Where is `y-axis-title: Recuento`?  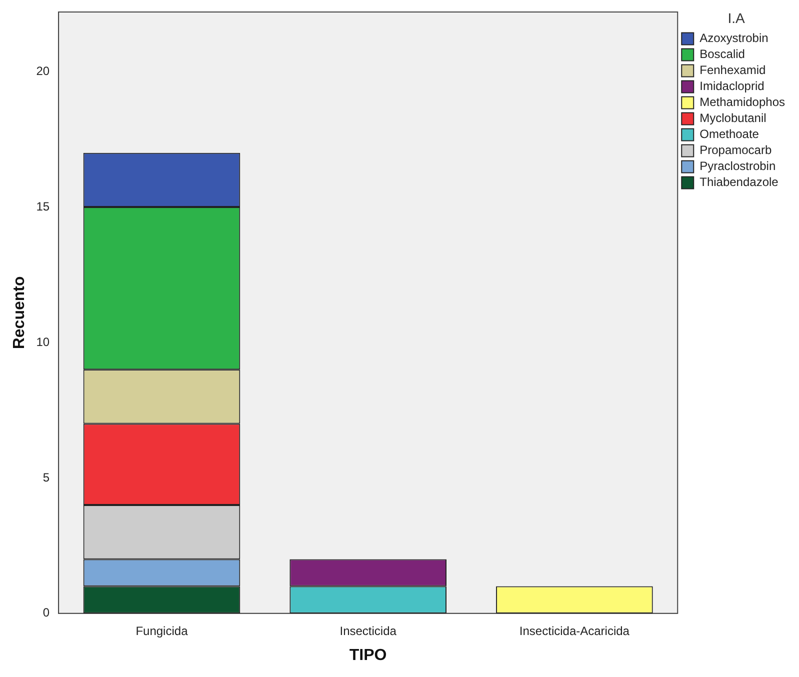 y-axis-title: Recuento is located at coordinates (19, 313).